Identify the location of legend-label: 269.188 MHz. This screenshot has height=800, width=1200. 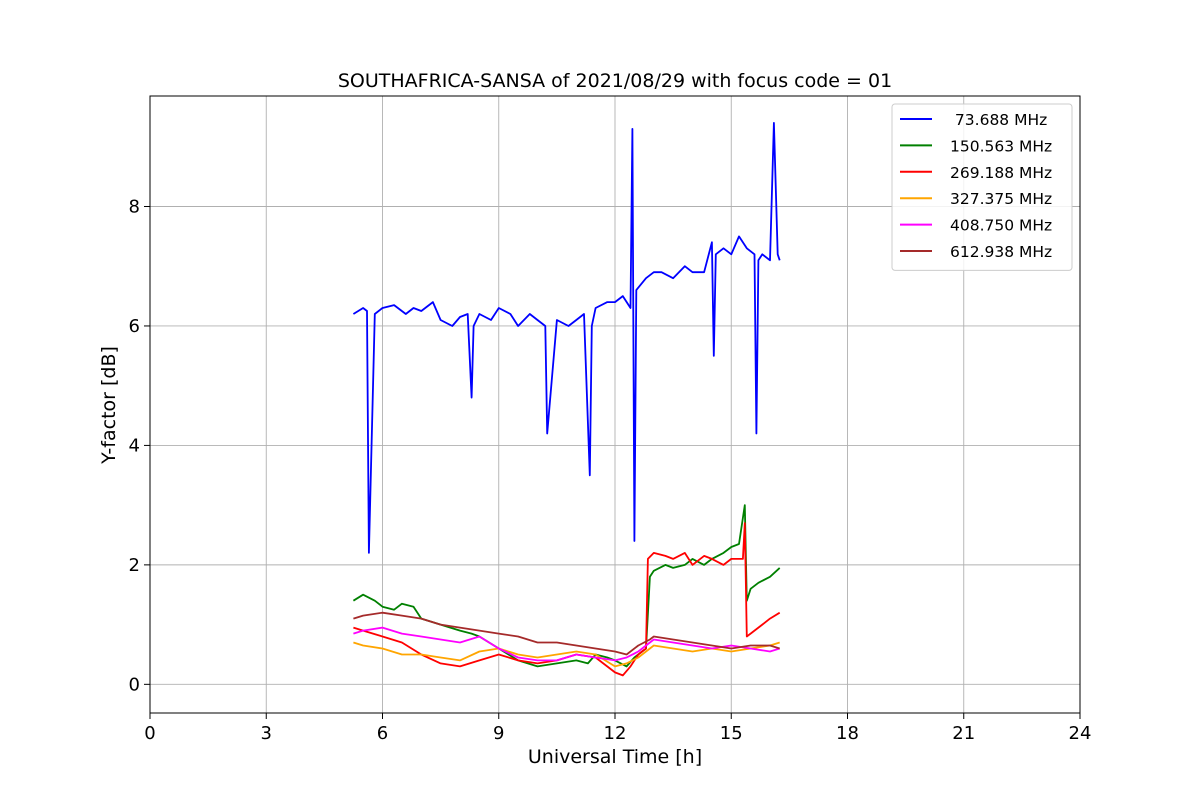
(1001, 173).